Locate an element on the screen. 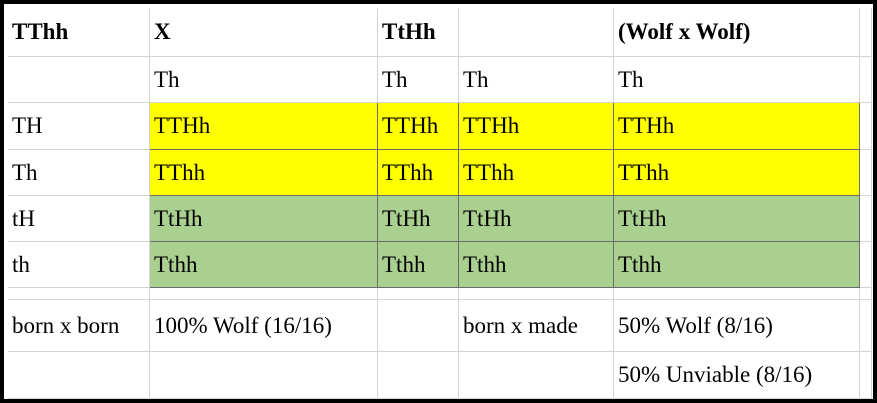  cell: TH is located at coordinates (79, 126).